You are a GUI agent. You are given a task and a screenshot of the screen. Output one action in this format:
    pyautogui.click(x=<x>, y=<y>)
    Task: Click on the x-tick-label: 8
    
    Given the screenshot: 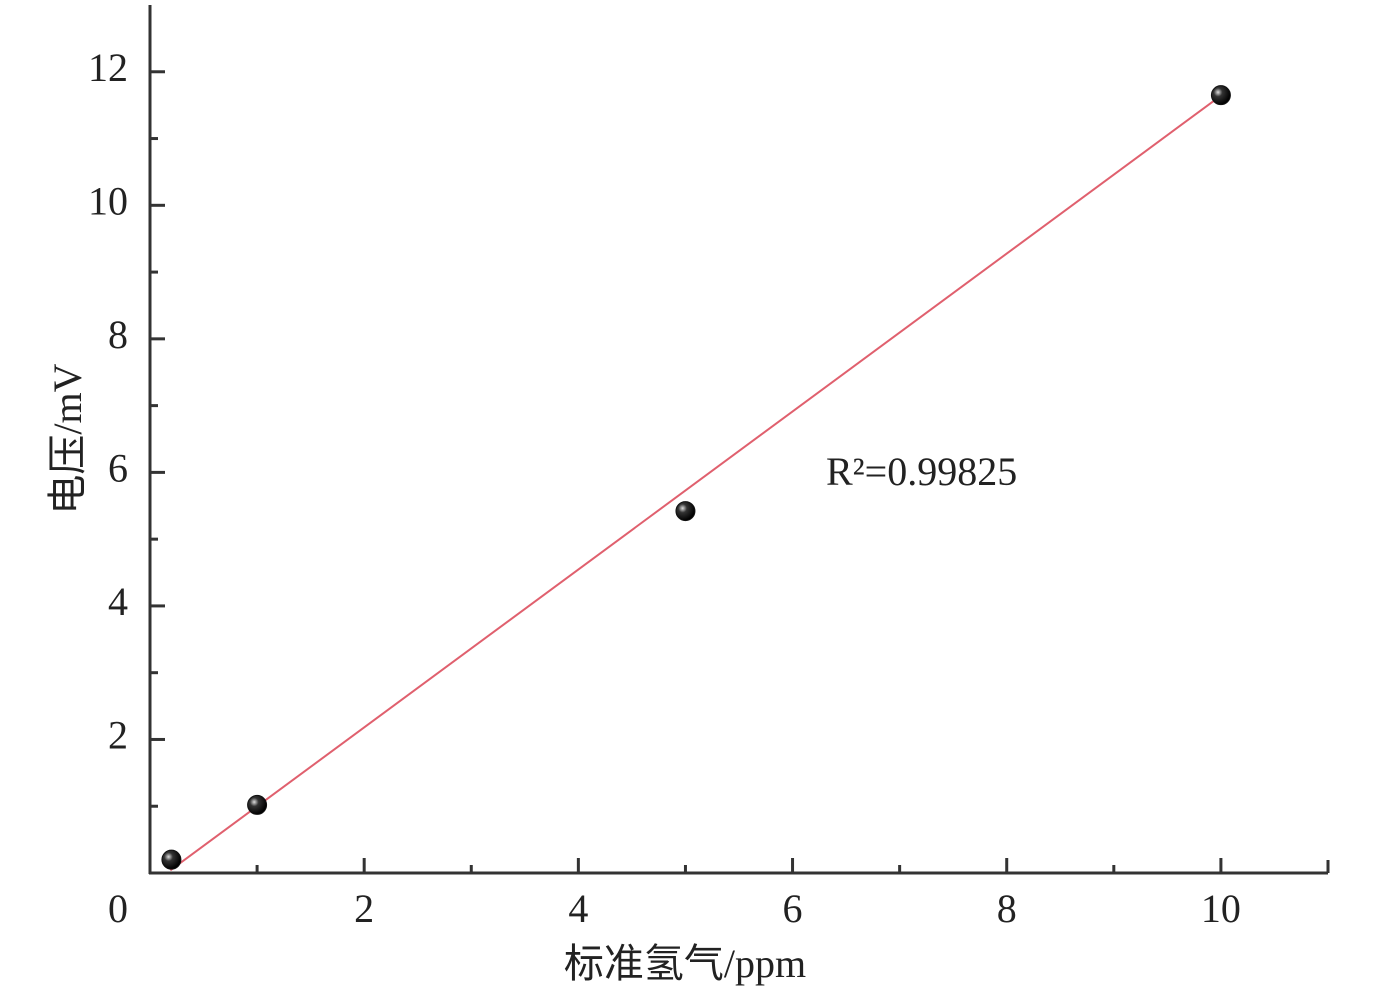 What is the action you would take?
    pyautogui.click(x=1007, y=908)
    